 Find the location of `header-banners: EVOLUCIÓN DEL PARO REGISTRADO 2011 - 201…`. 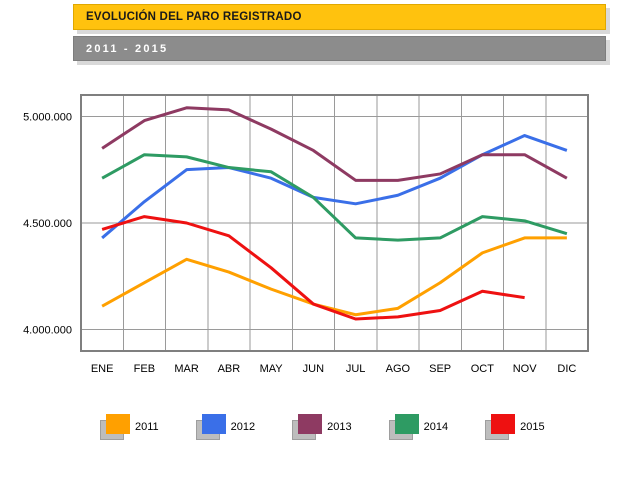

header-banners: EVOLUCIÓN DEL PARO REGISTRADO 2011 - 201… is located at coordinates (341, 34).